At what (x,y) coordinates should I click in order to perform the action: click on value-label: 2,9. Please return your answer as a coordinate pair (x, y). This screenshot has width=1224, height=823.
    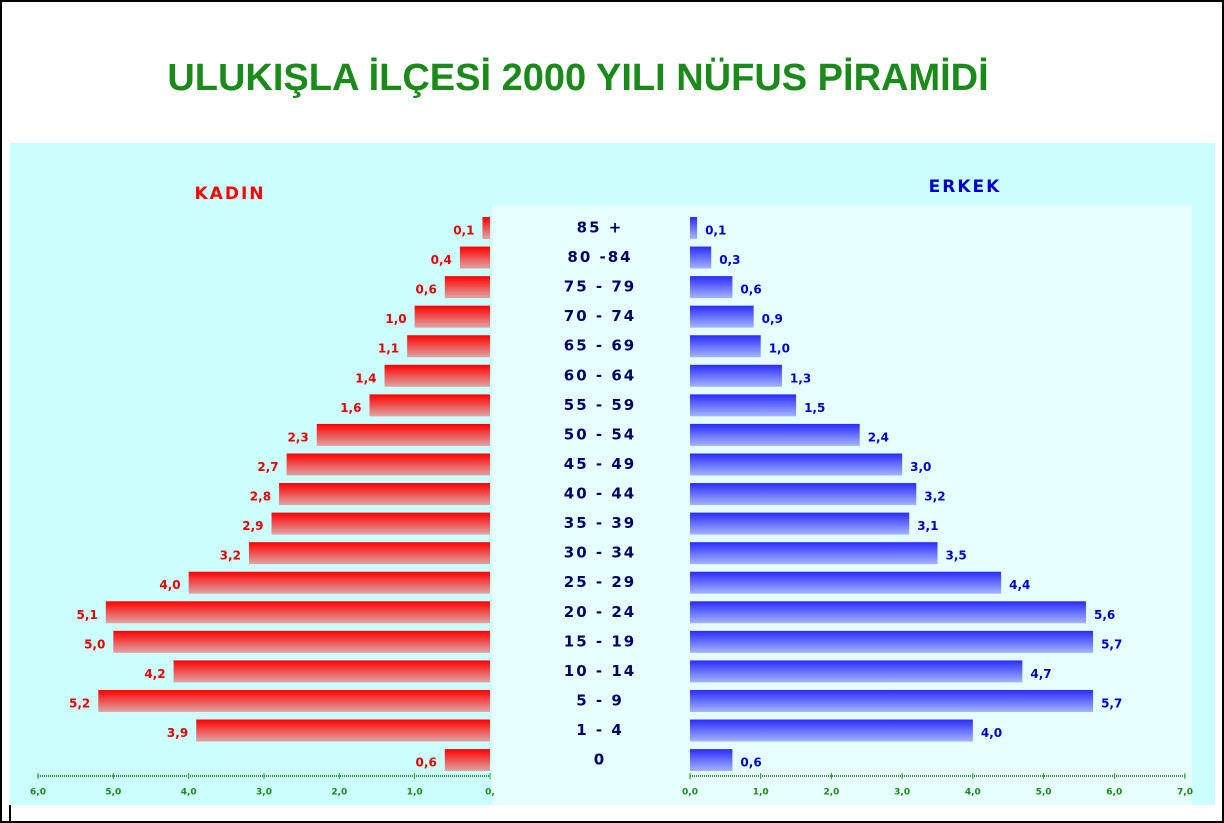
    Looking at the image, I should click on (252, 526).